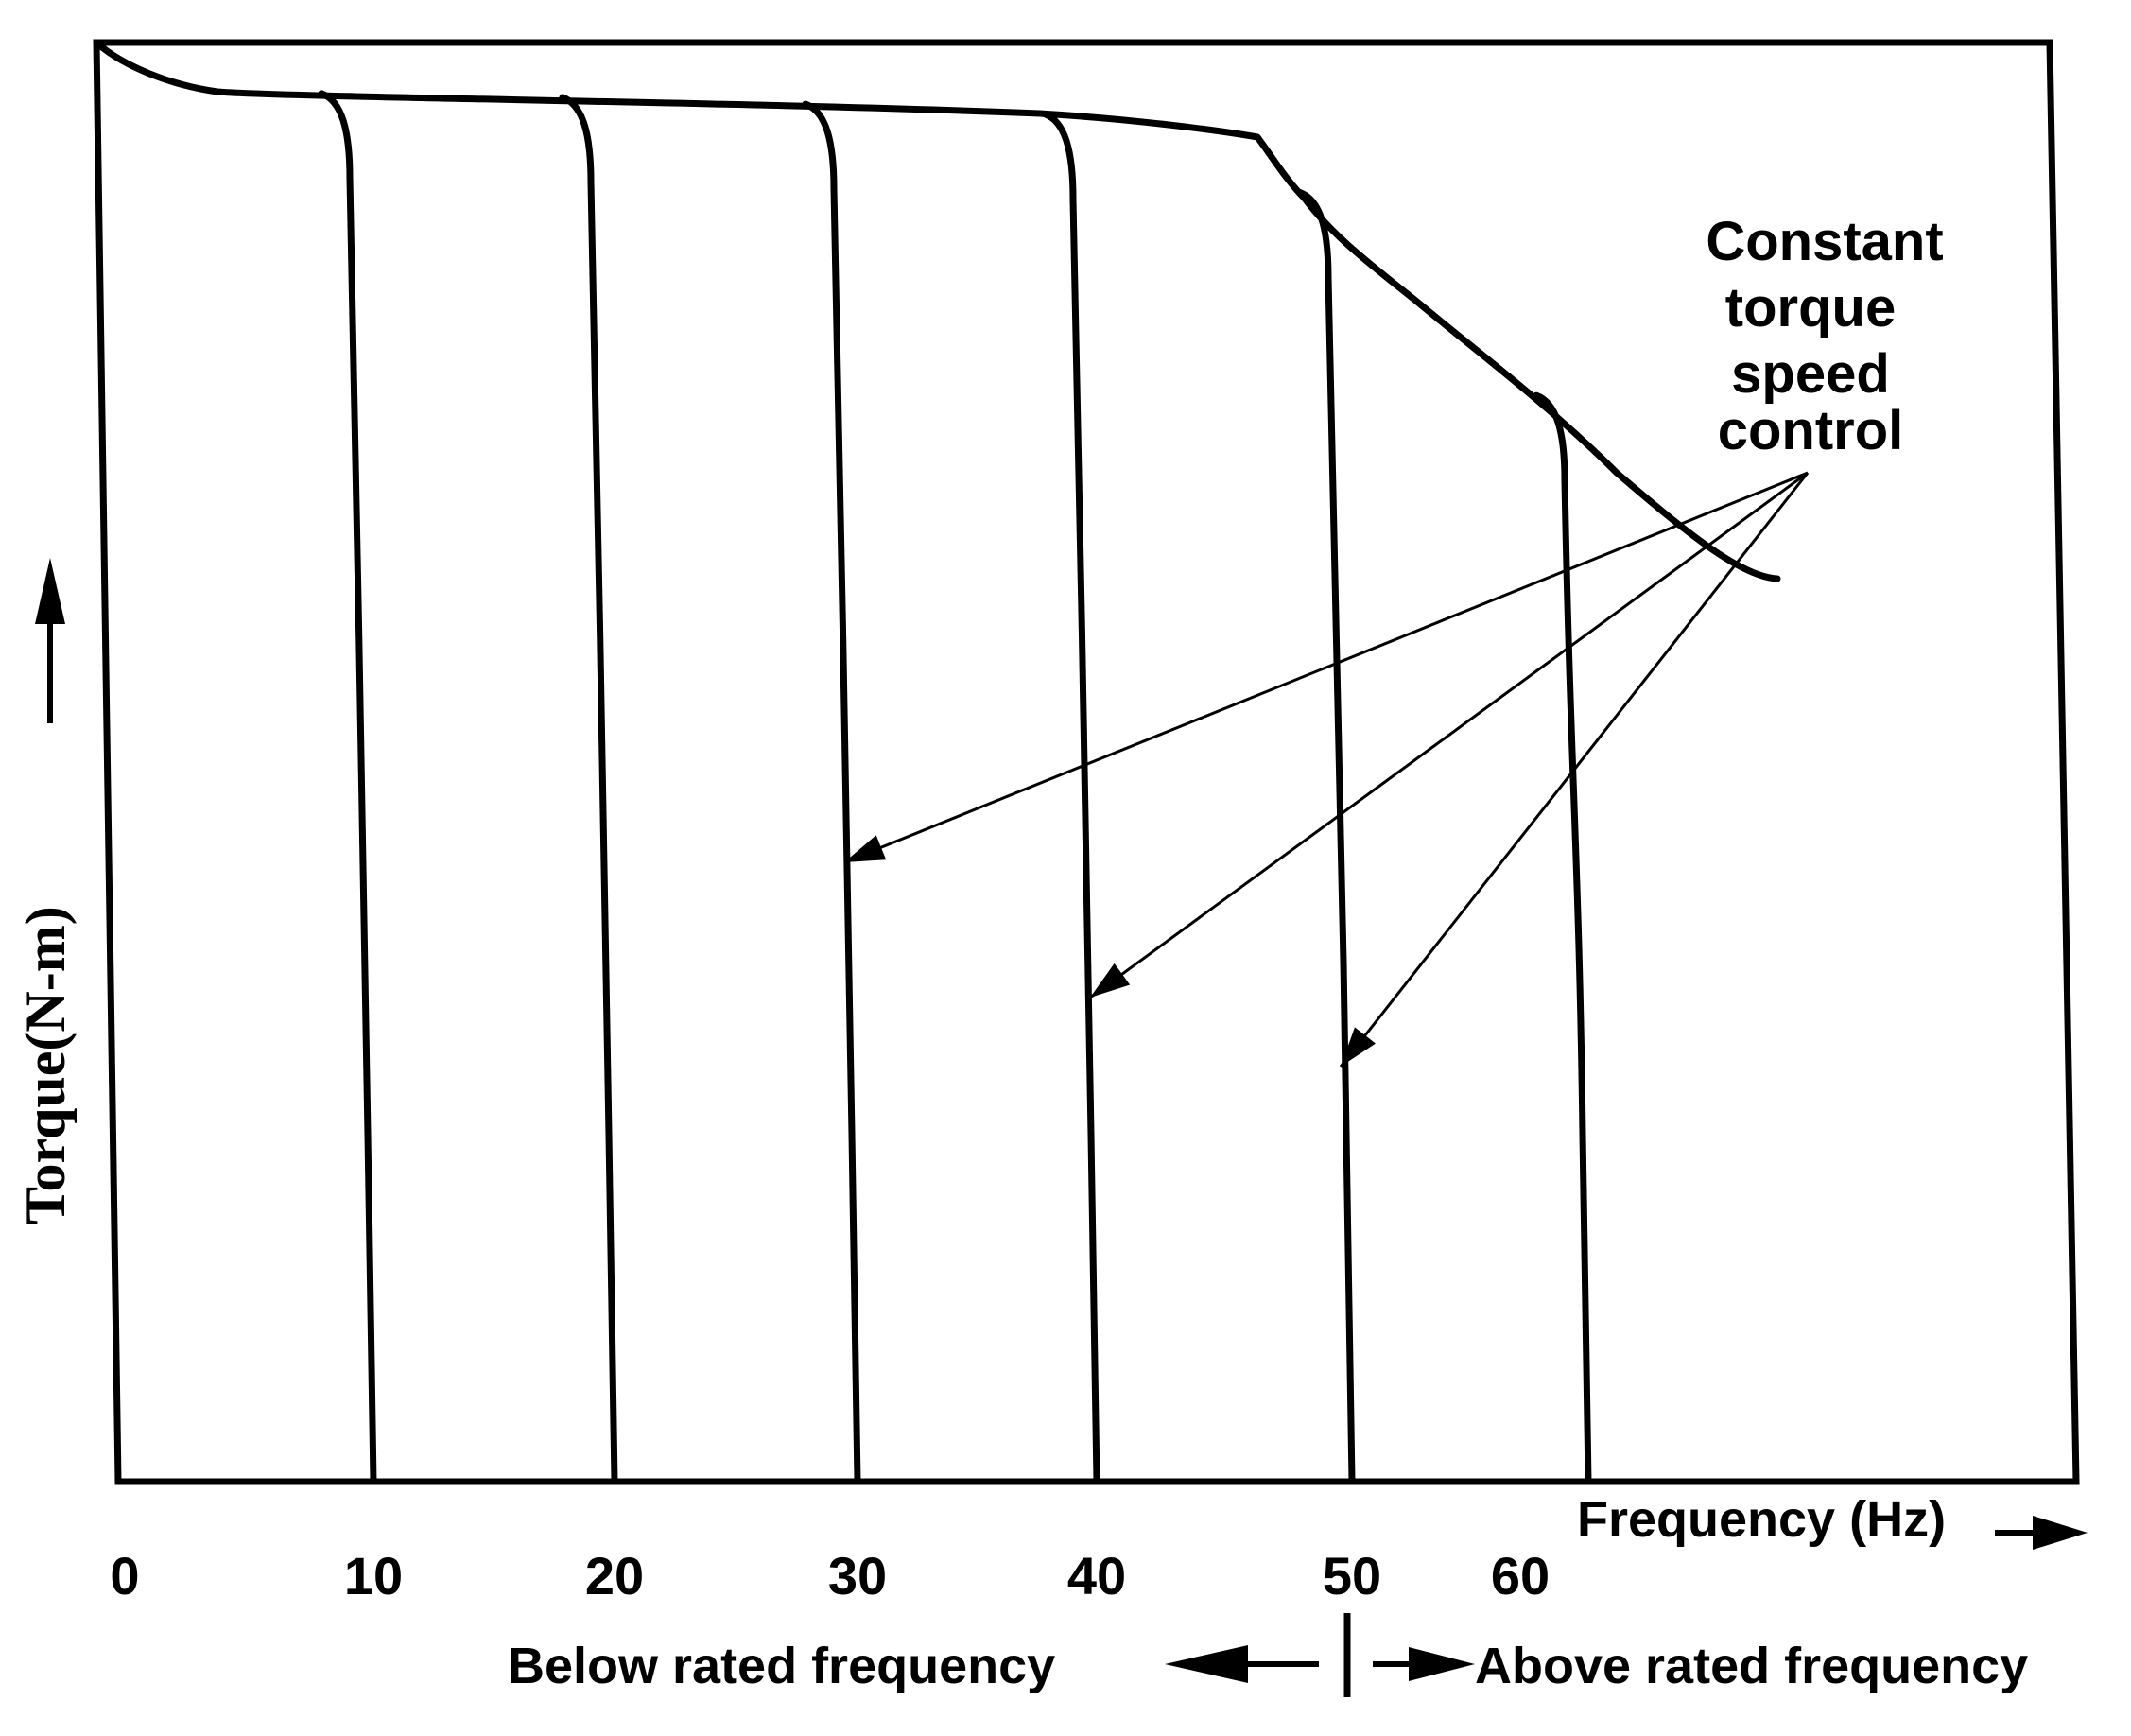  What do you see at coordinates (50, 640) in the screenshot?
I see `y-axis-arrow` at bounding box center [50, 640].